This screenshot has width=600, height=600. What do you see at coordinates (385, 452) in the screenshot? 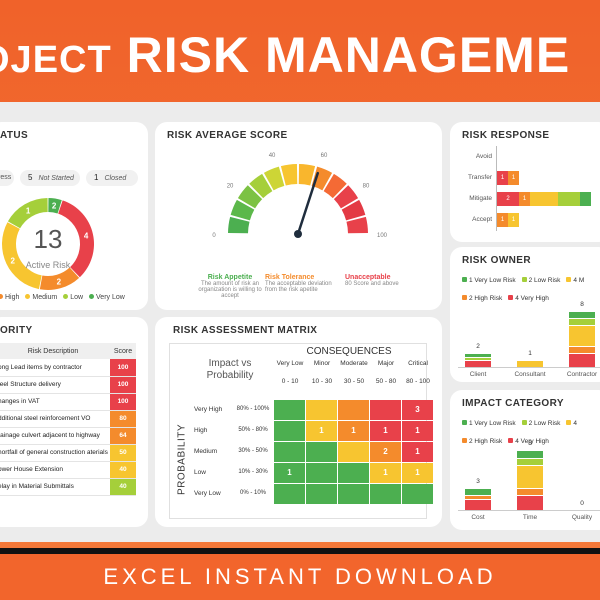
I see `matrix-cell: 2` at bounding box center [385, 452].